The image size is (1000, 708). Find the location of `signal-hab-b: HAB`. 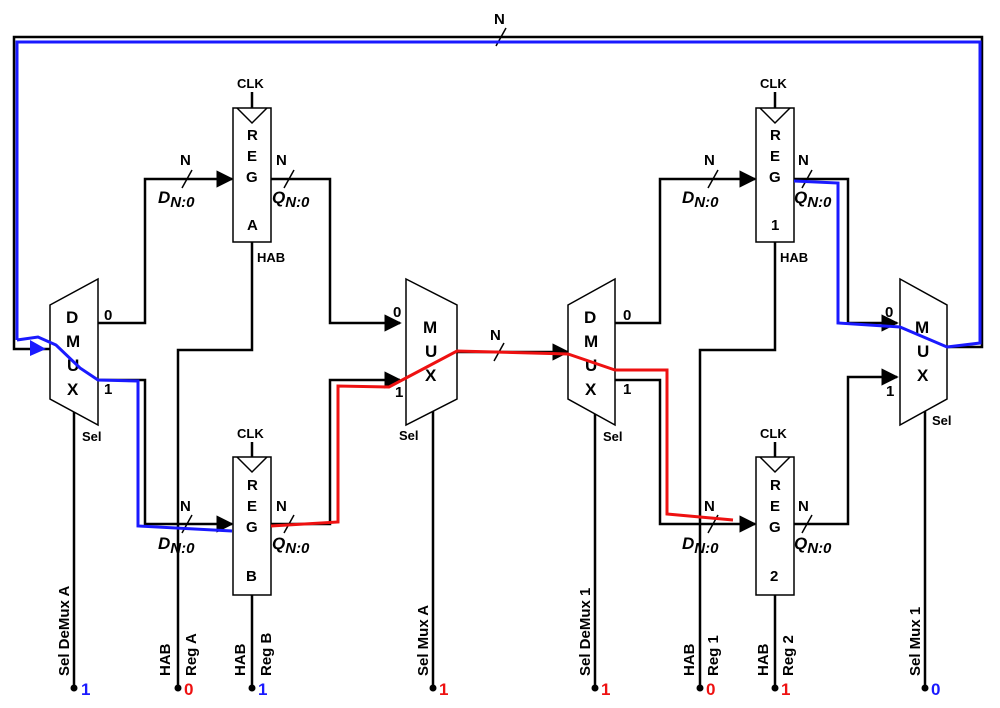

signal-hab-b: HAB is located at coordinates (240, 659).